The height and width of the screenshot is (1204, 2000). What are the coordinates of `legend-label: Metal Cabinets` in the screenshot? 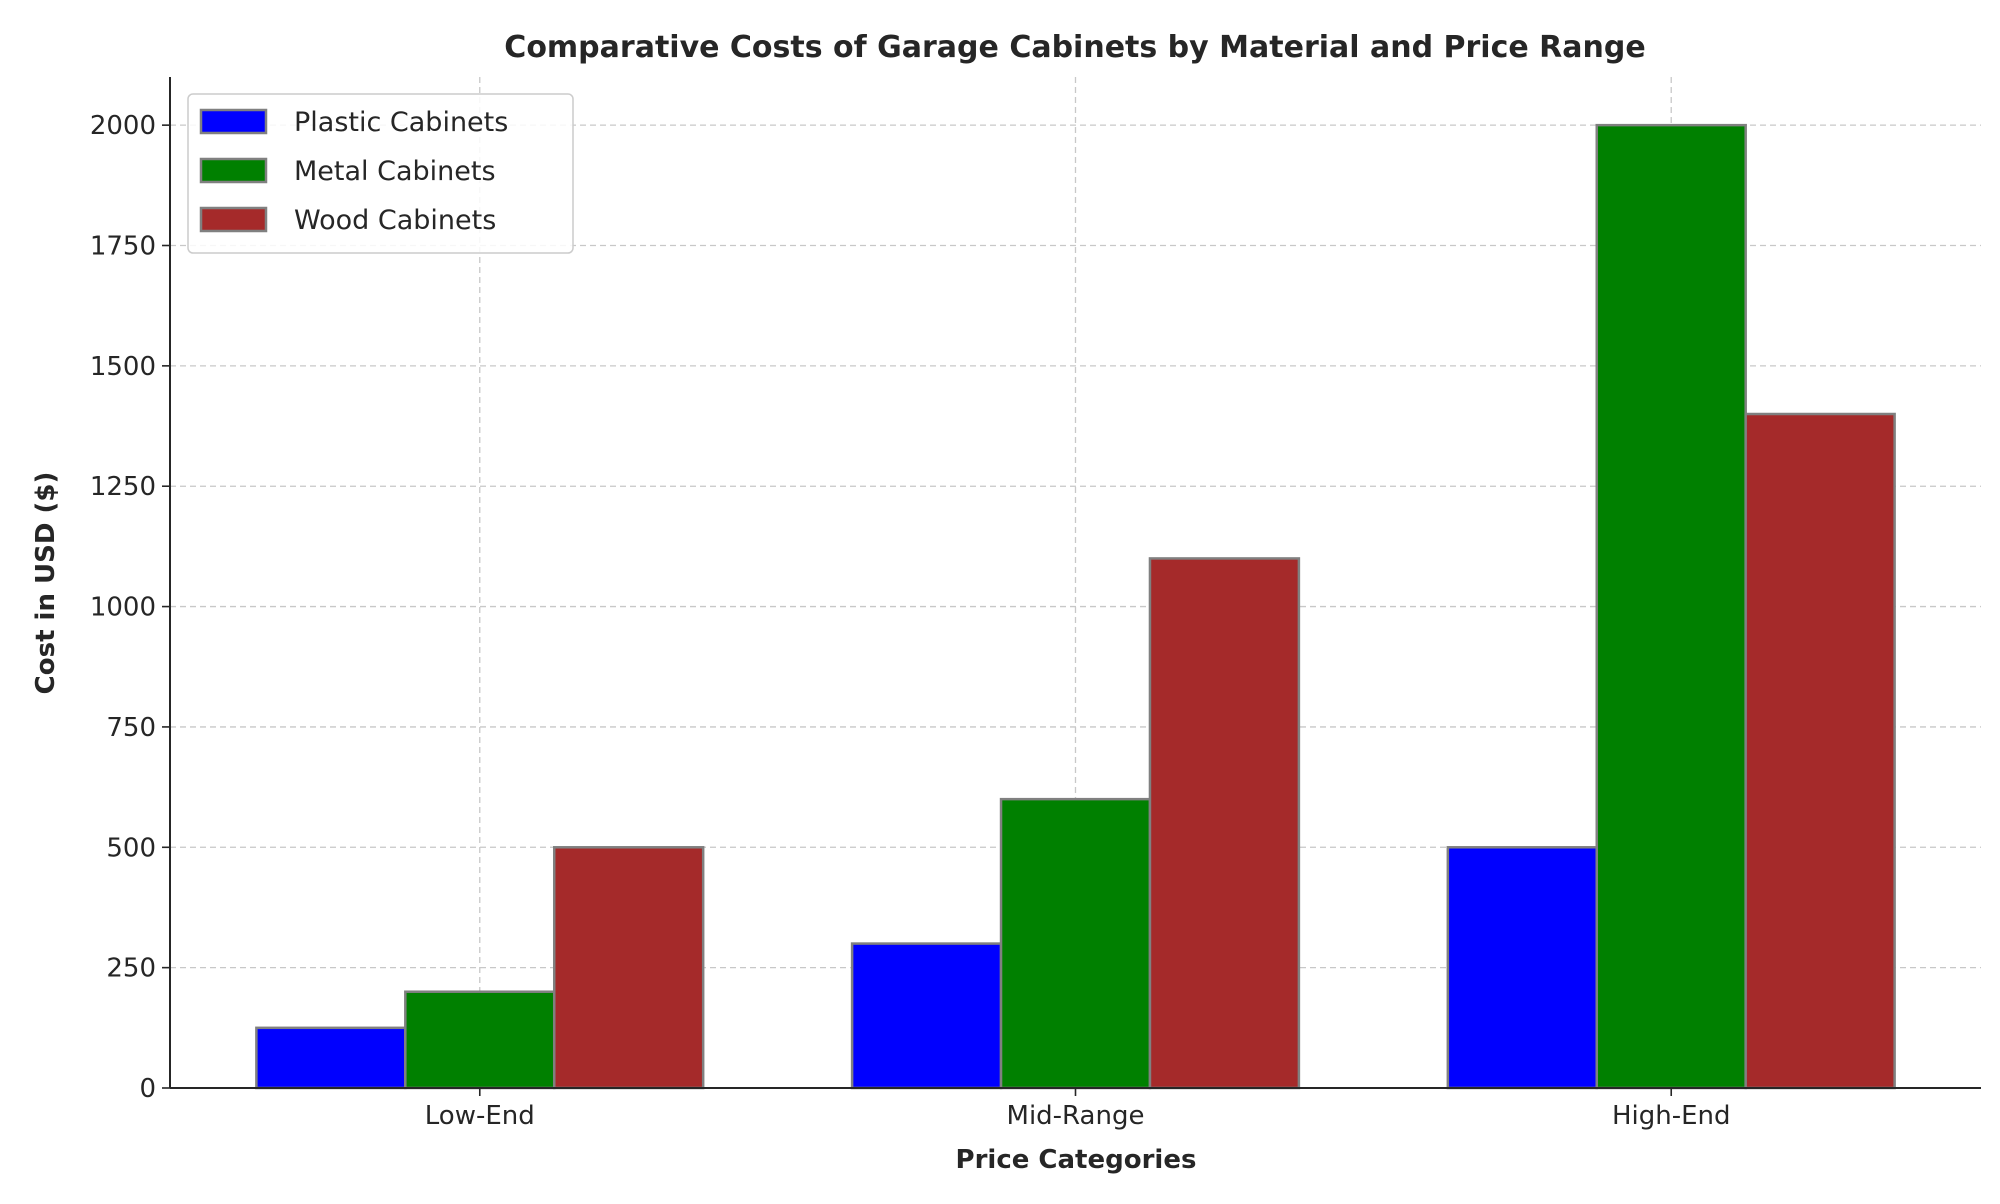 It's located at (395, 171).